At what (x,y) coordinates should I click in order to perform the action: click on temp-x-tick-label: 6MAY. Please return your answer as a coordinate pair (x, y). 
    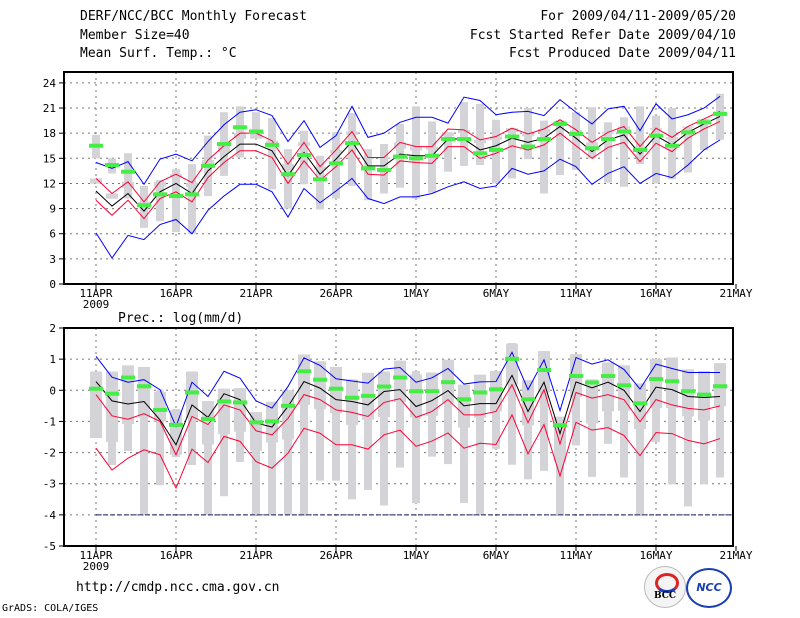
    Looking at the image, I should click on (496, 293).